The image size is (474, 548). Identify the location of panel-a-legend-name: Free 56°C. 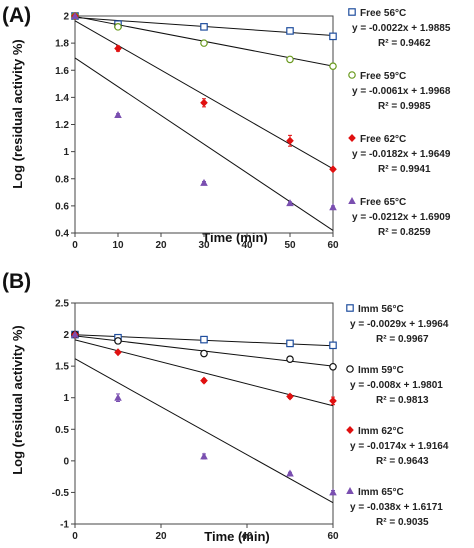
(383, 13).